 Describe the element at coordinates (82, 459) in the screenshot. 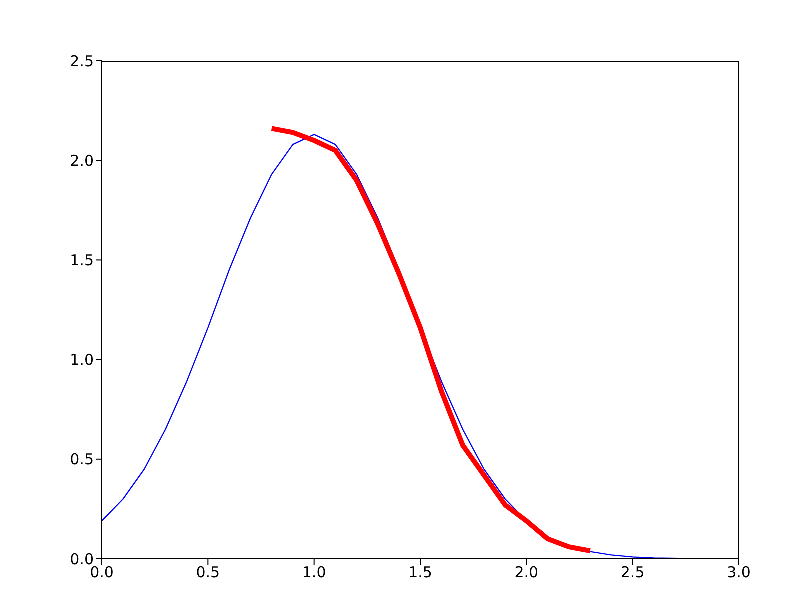

I see `y-tick-label: 0.5` at that location.